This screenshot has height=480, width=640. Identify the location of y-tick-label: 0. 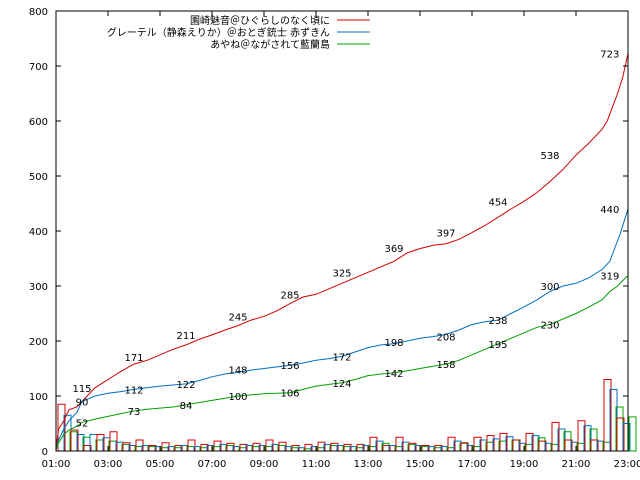
(45, 452).